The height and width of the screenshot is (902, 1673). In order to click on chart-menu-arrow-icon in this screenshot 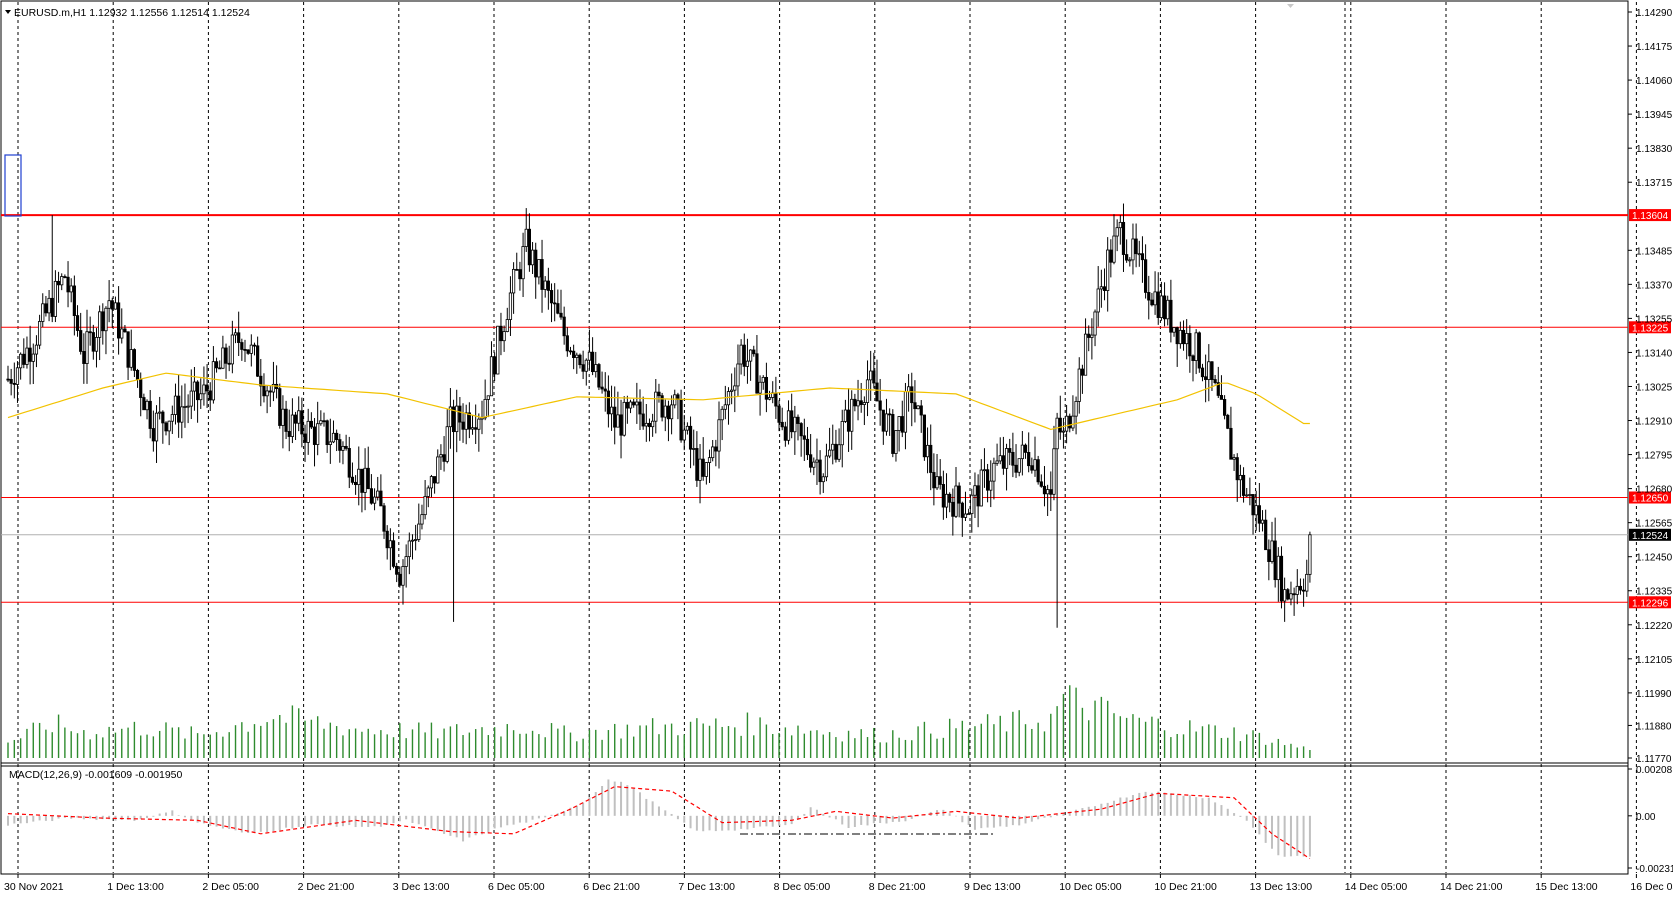, I will do `click(8, 12)`.